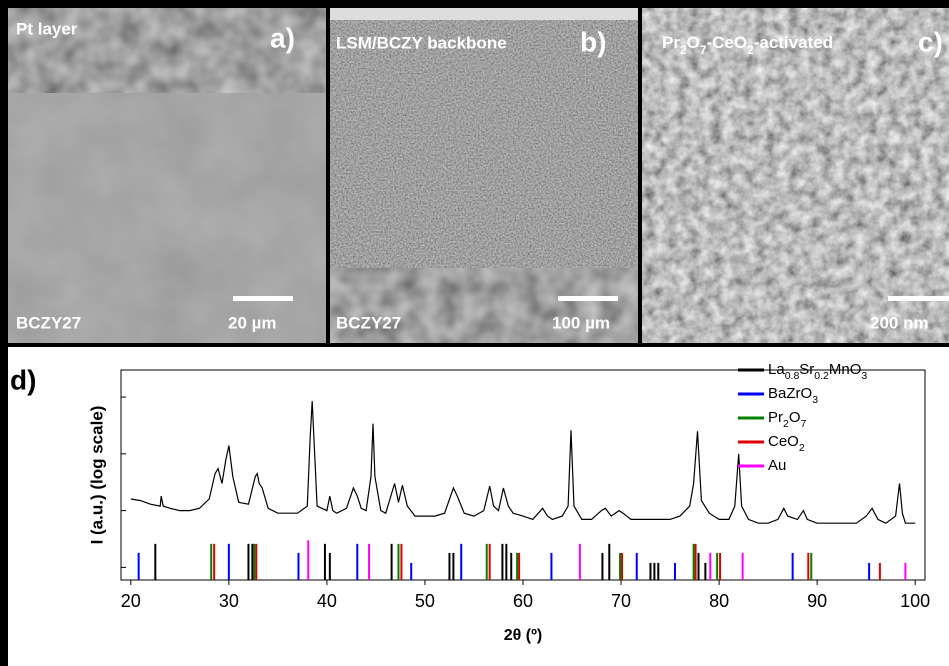 The height and width of the screenshot is (666, 949). Describe the element at coordinates (252, 322) in the screenshot. I see `scale-label: 20 µm` at that location.